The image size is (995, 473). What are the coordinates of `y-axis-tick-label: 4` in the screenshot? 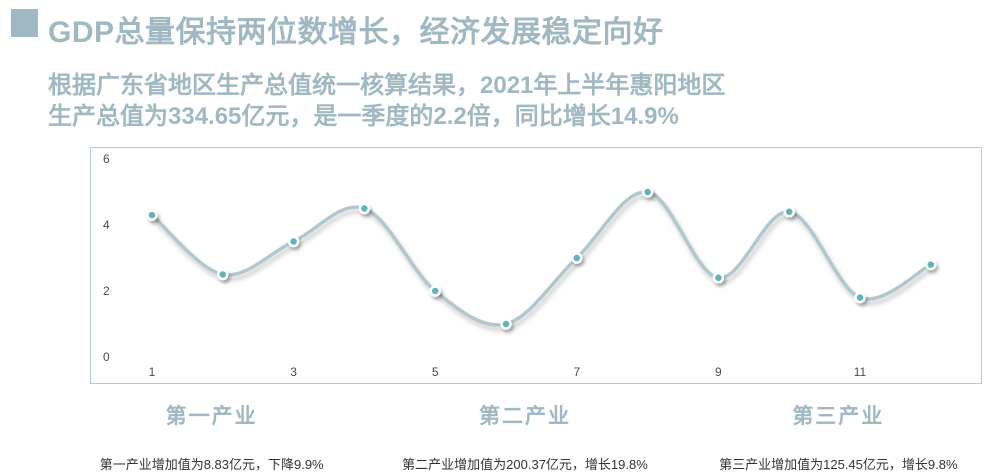 It's located at (106, 225).